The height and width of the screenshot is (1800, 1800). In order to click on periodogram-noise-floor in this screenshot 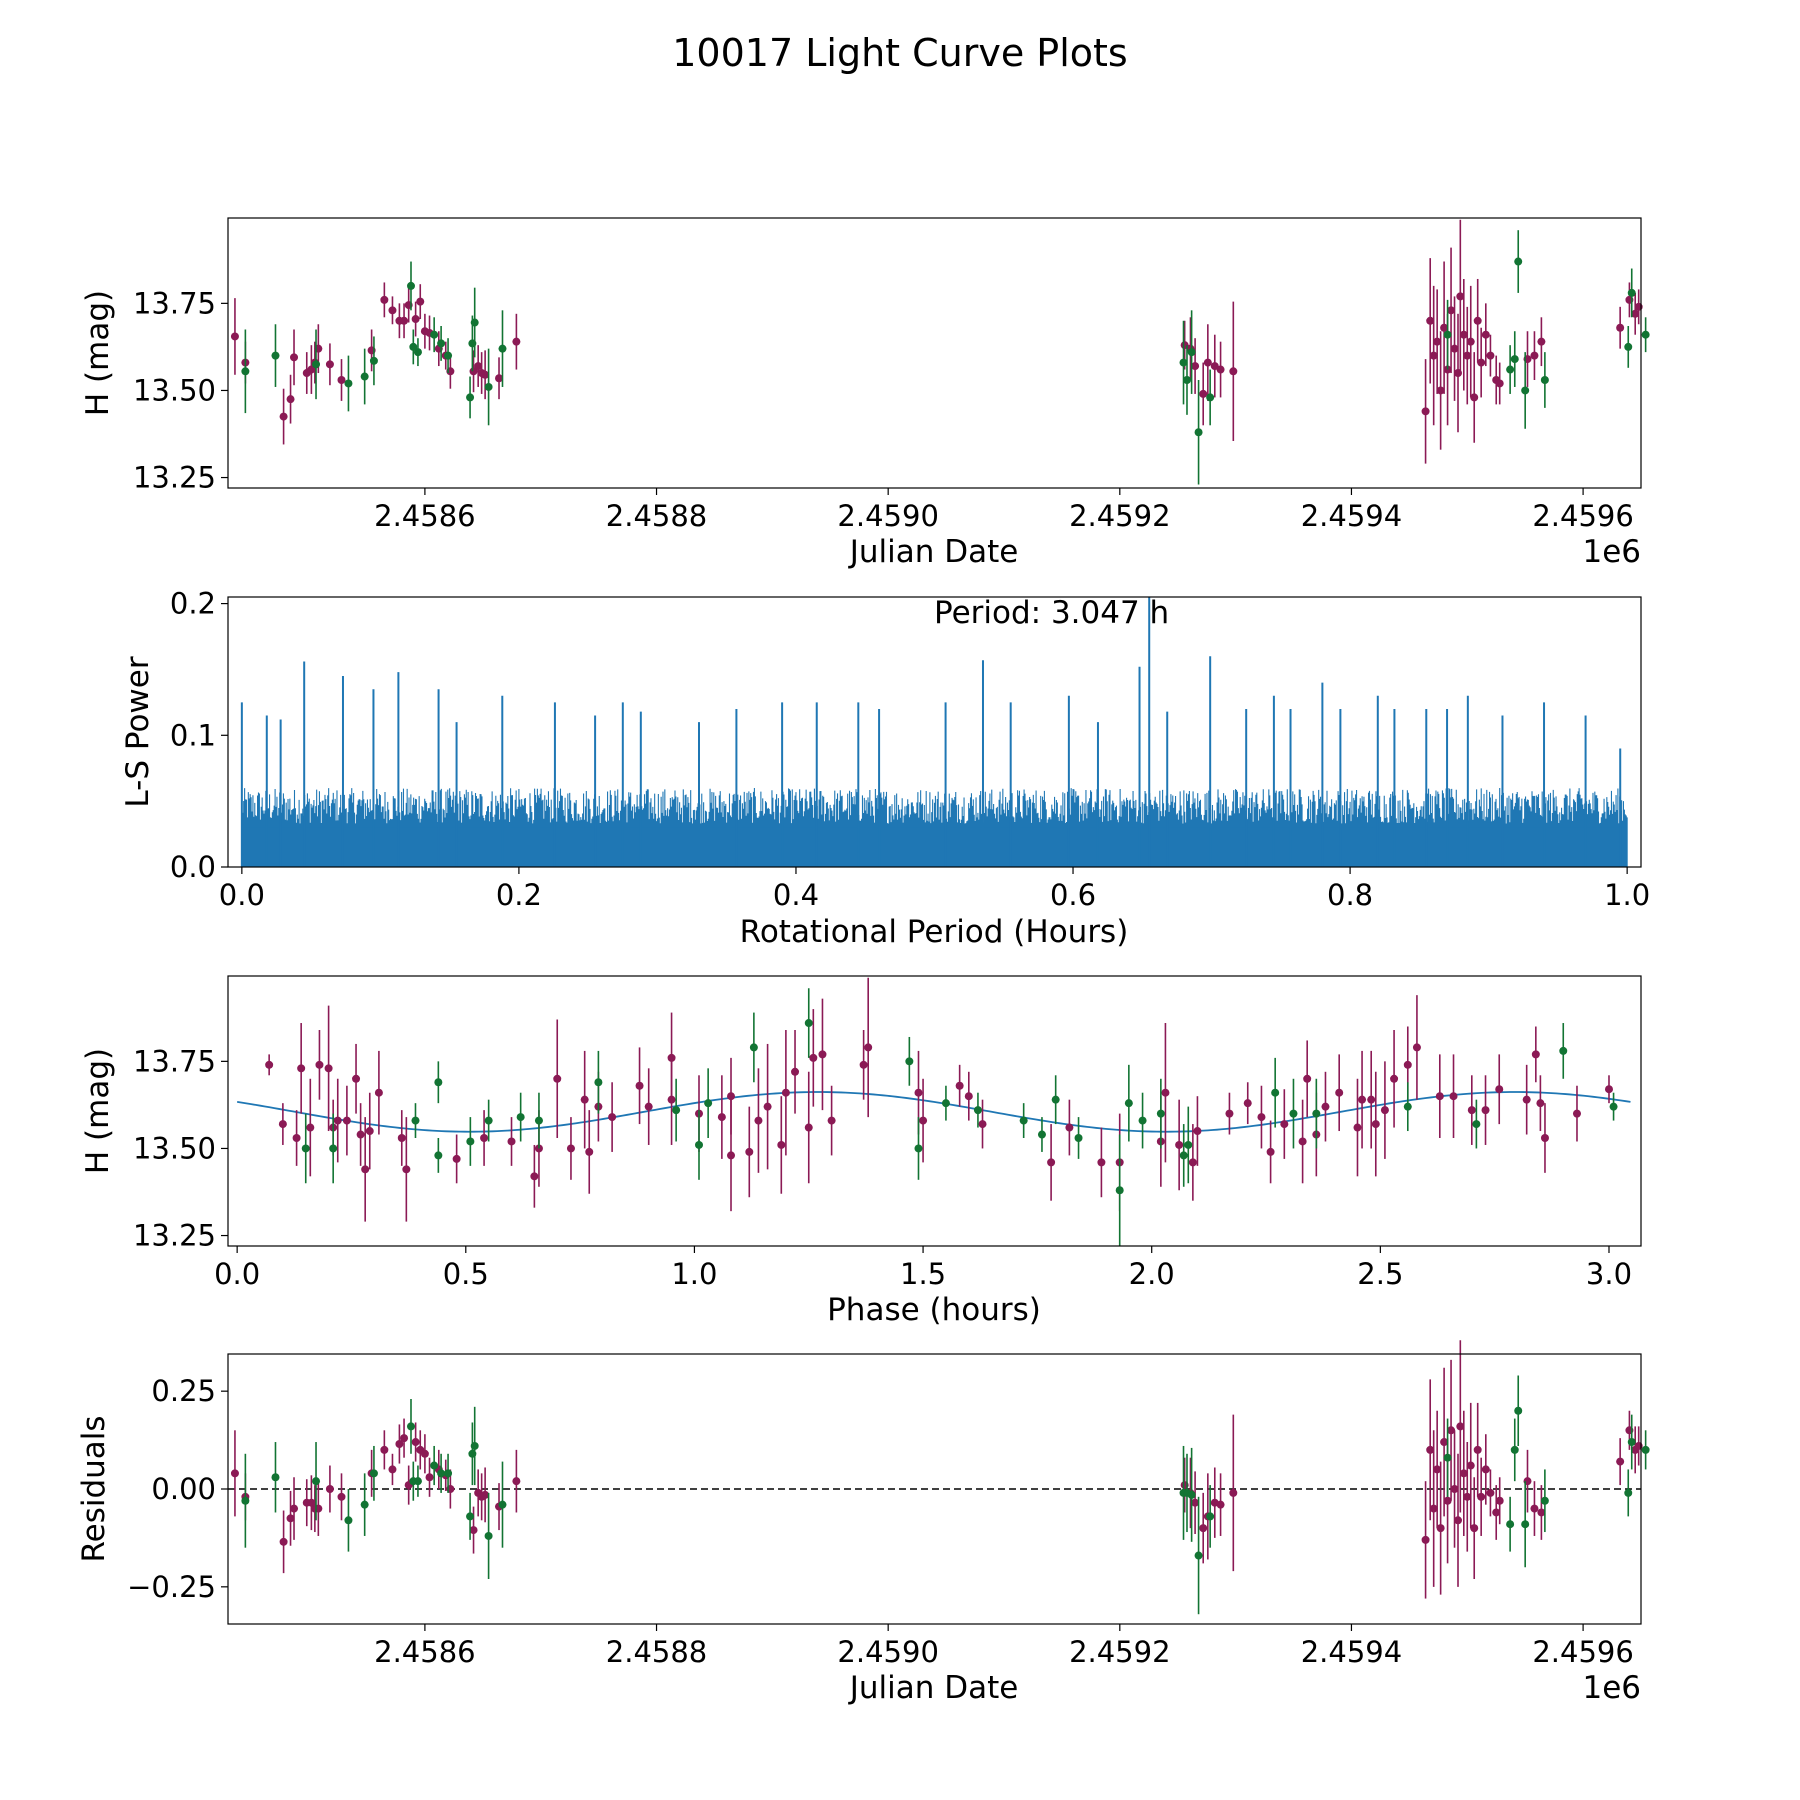, I will do `click(934, 847)`.